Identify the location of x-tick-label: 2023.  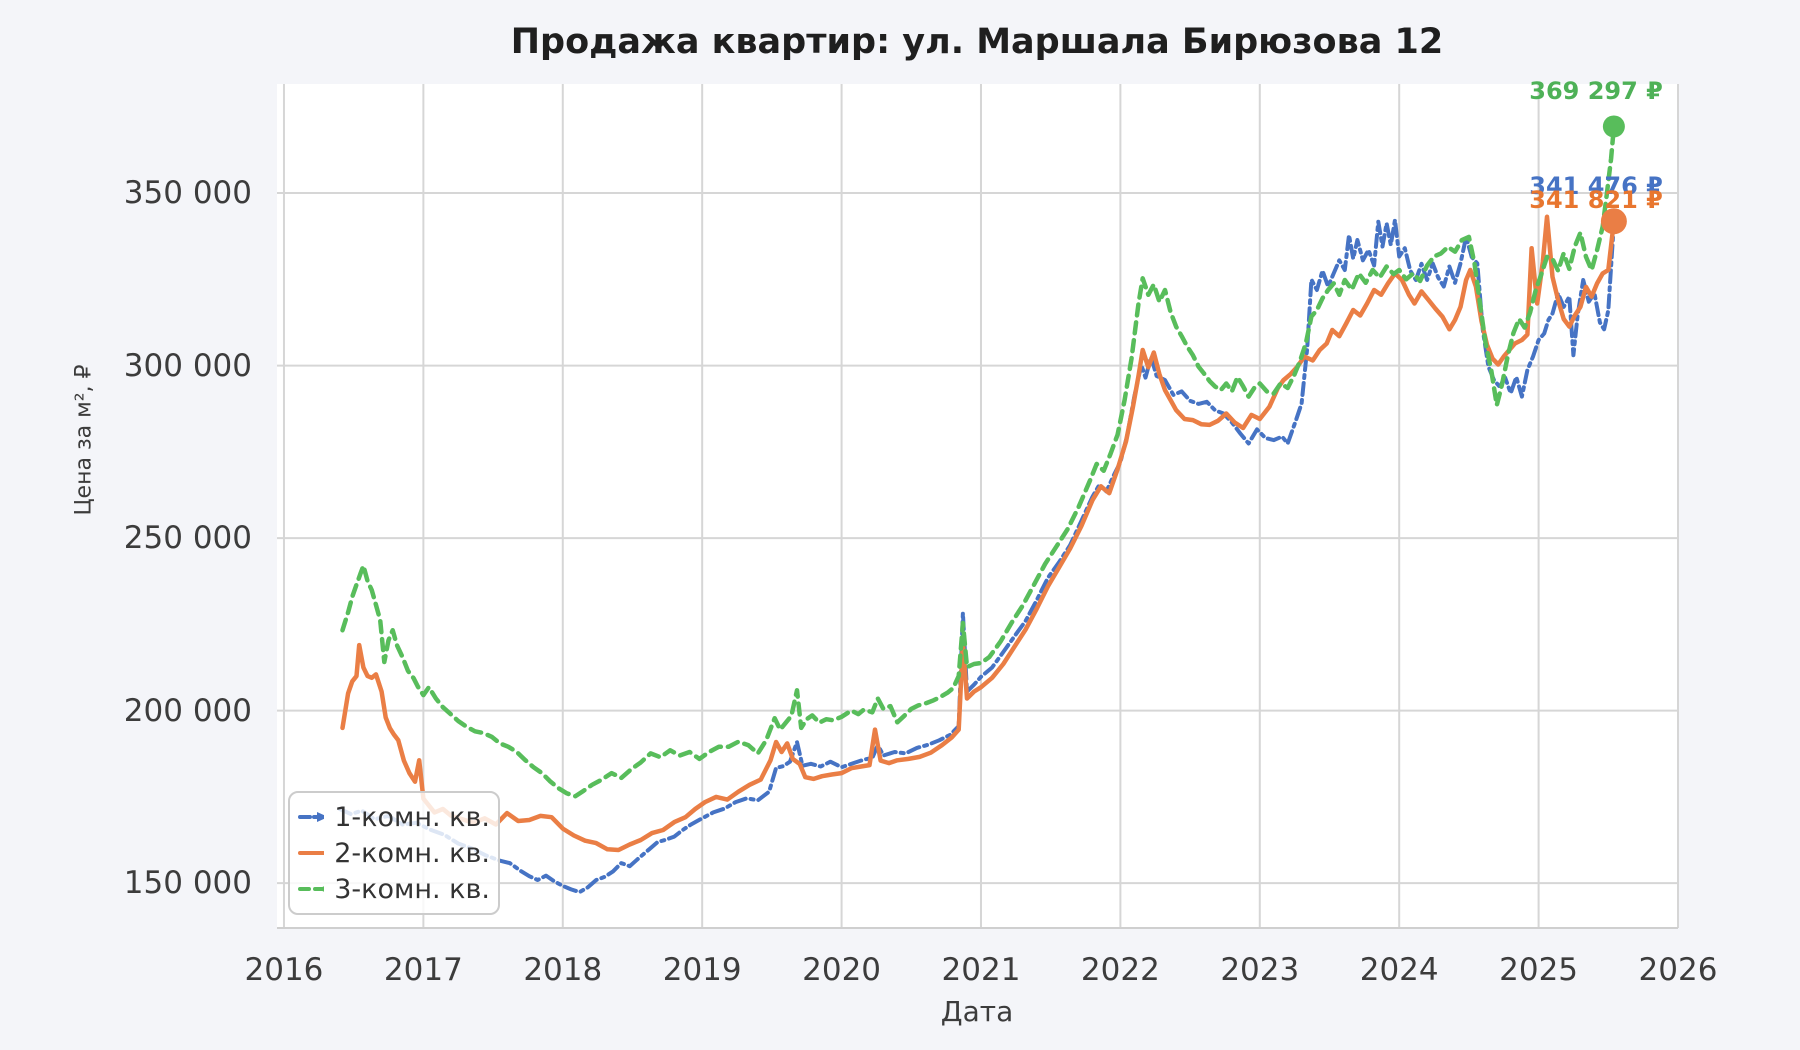
(1260, 970).